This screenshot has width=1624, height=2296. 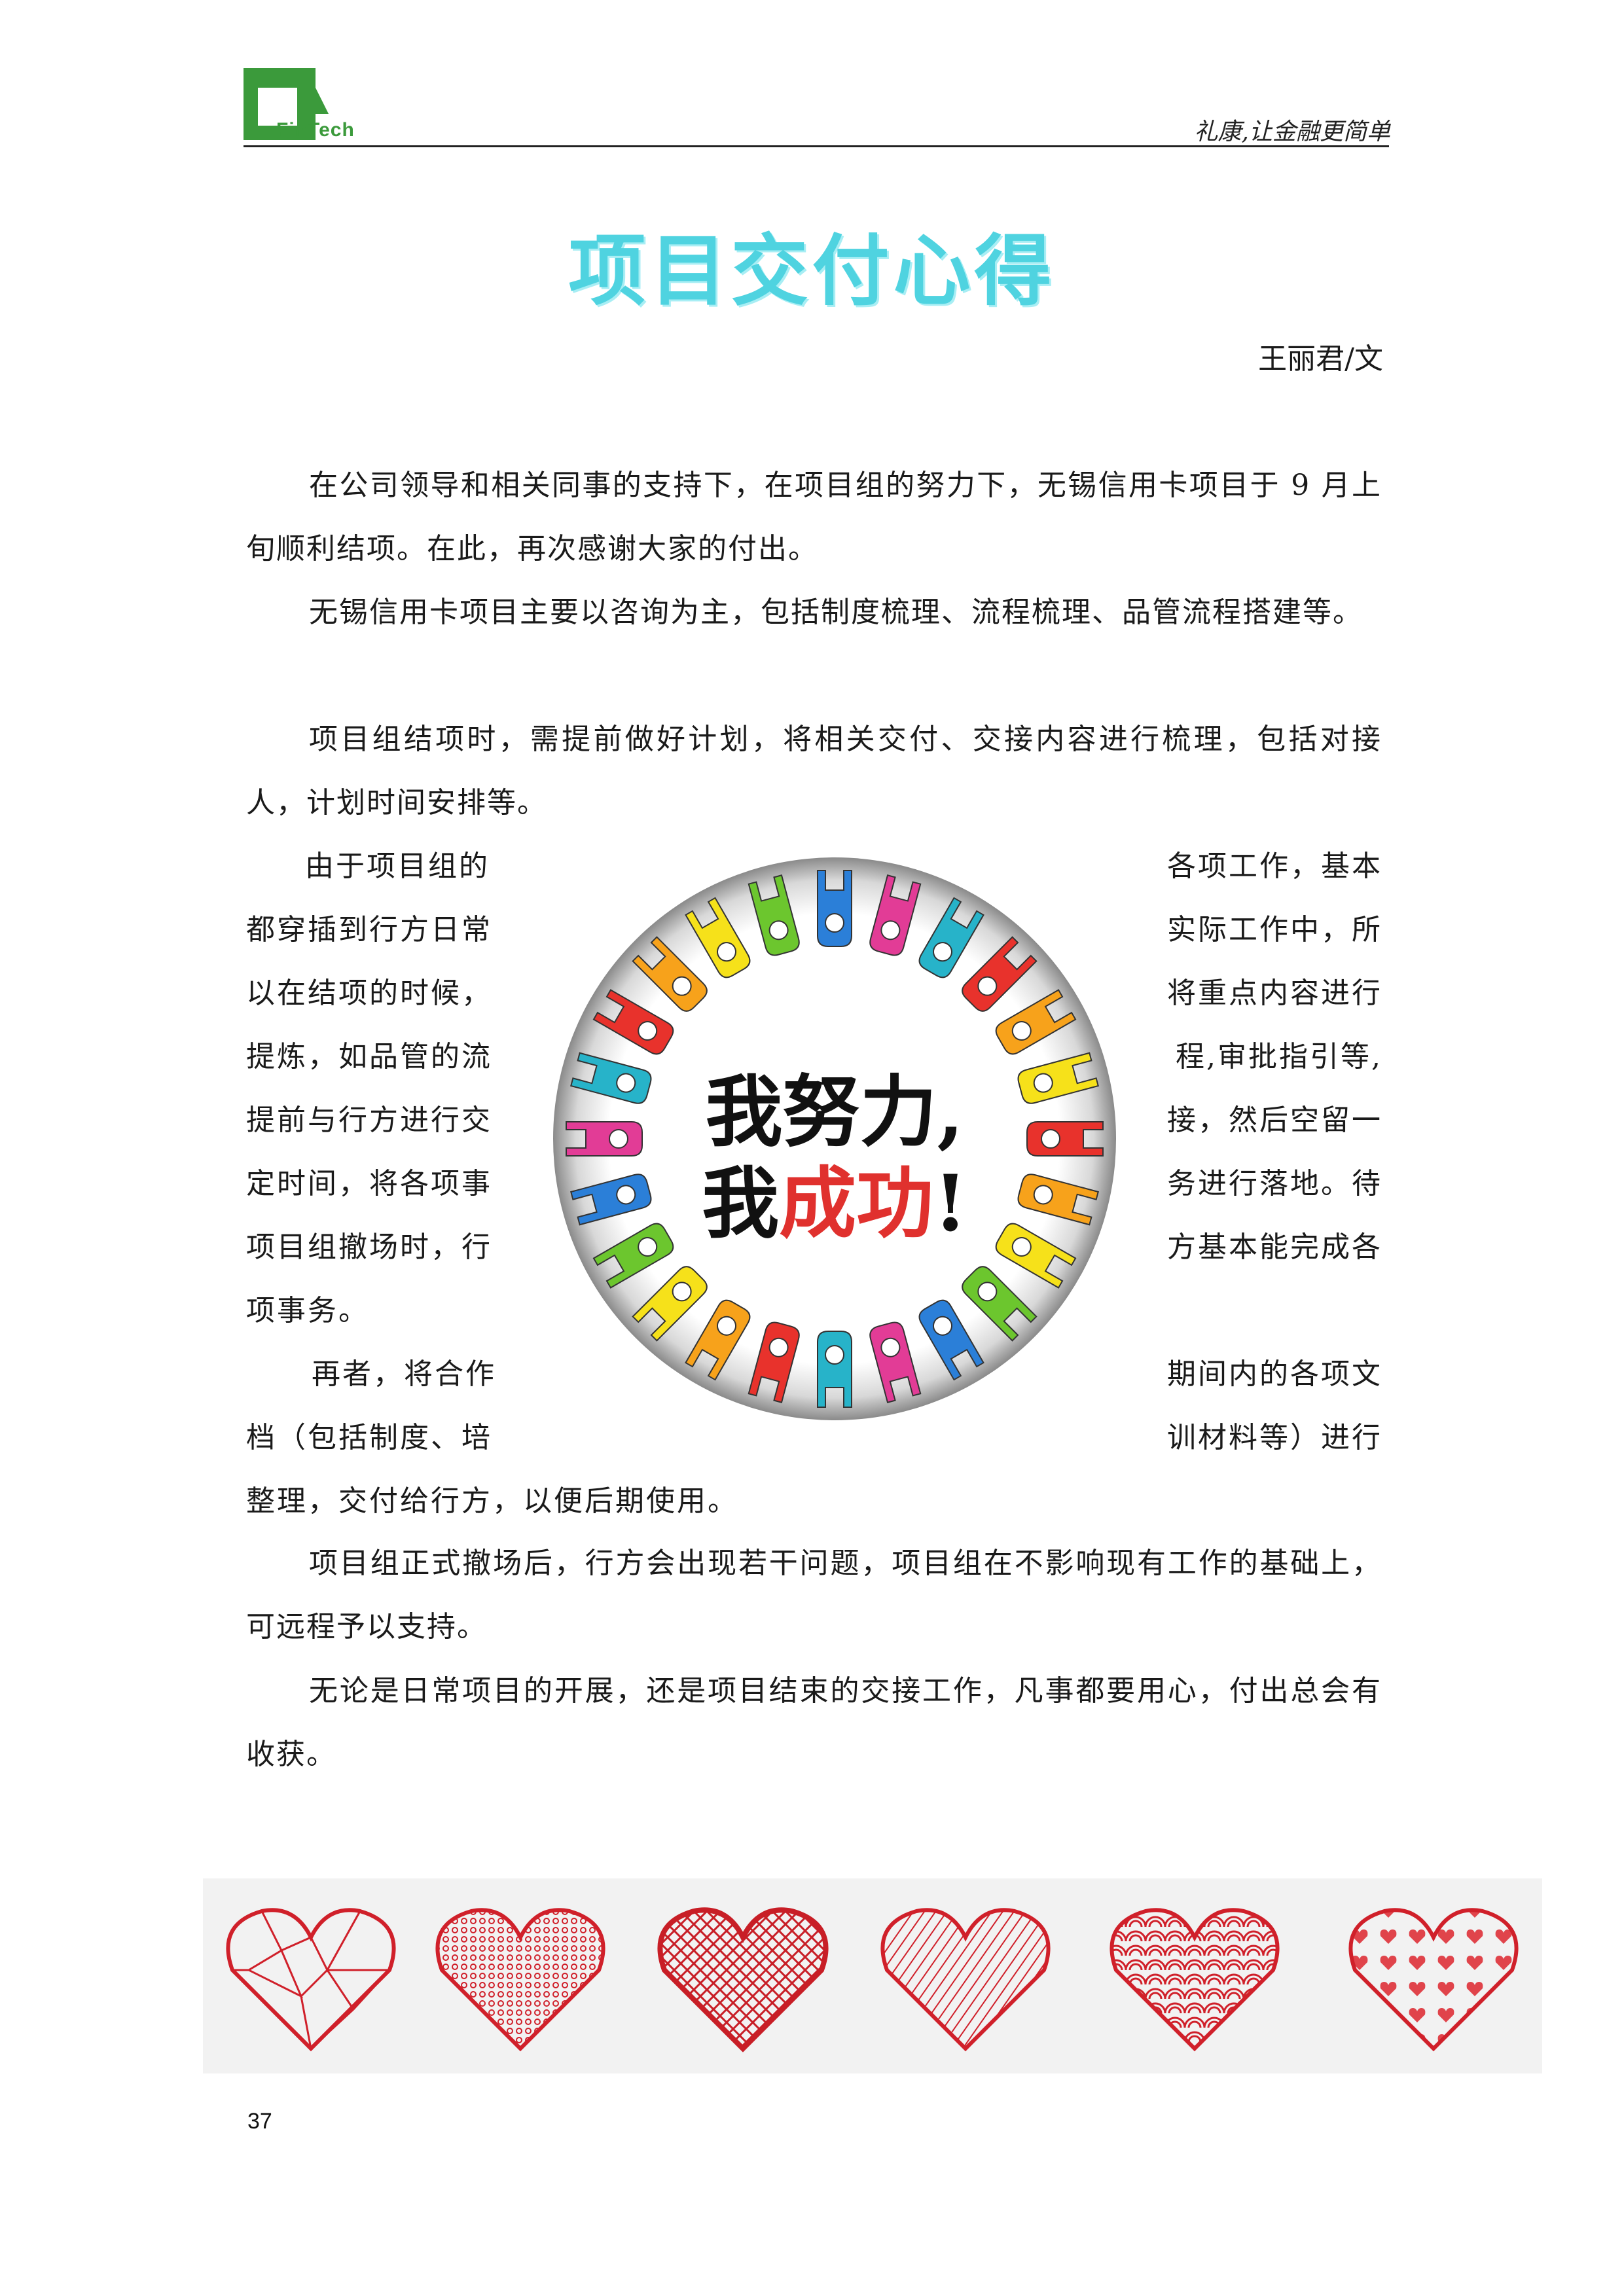 I want to click on article-author: 王丽君/文, so click(x=1320, y=359).